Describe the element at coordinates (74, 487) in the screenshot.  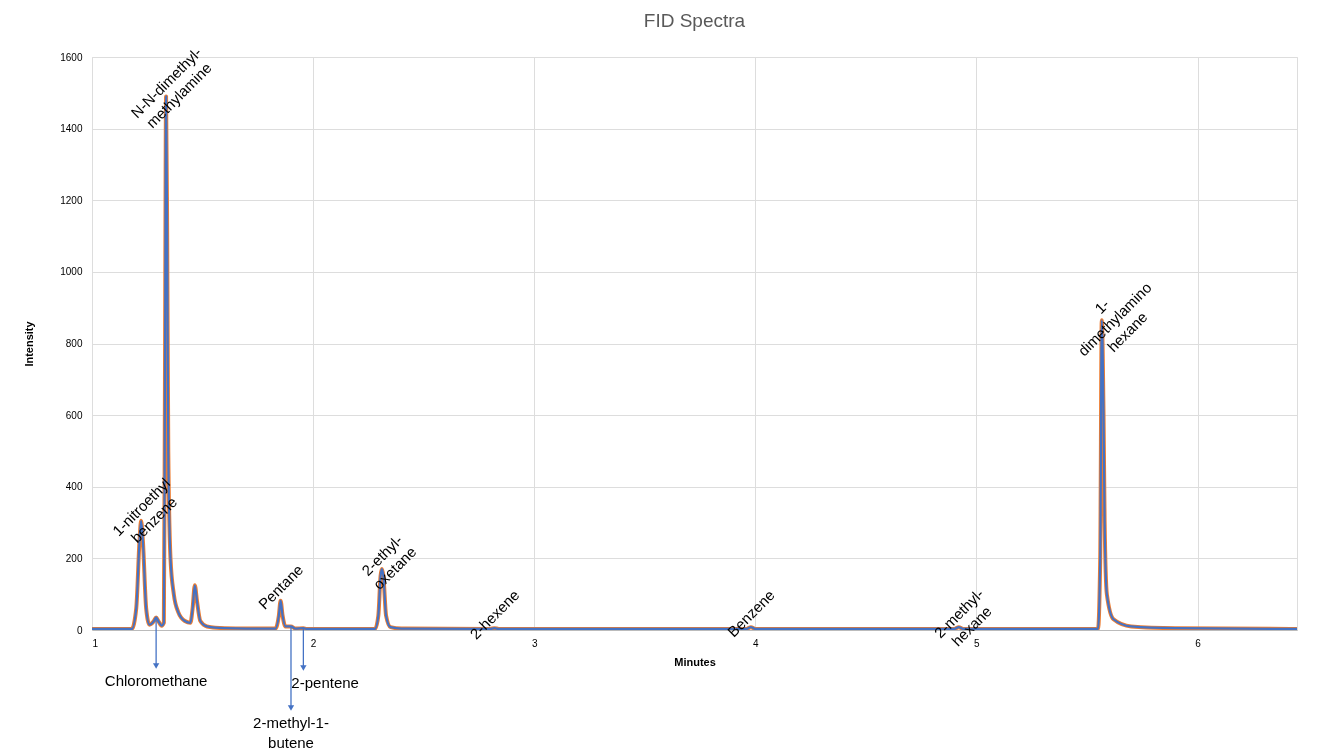
I see `y-tick-label: 400` at that location.